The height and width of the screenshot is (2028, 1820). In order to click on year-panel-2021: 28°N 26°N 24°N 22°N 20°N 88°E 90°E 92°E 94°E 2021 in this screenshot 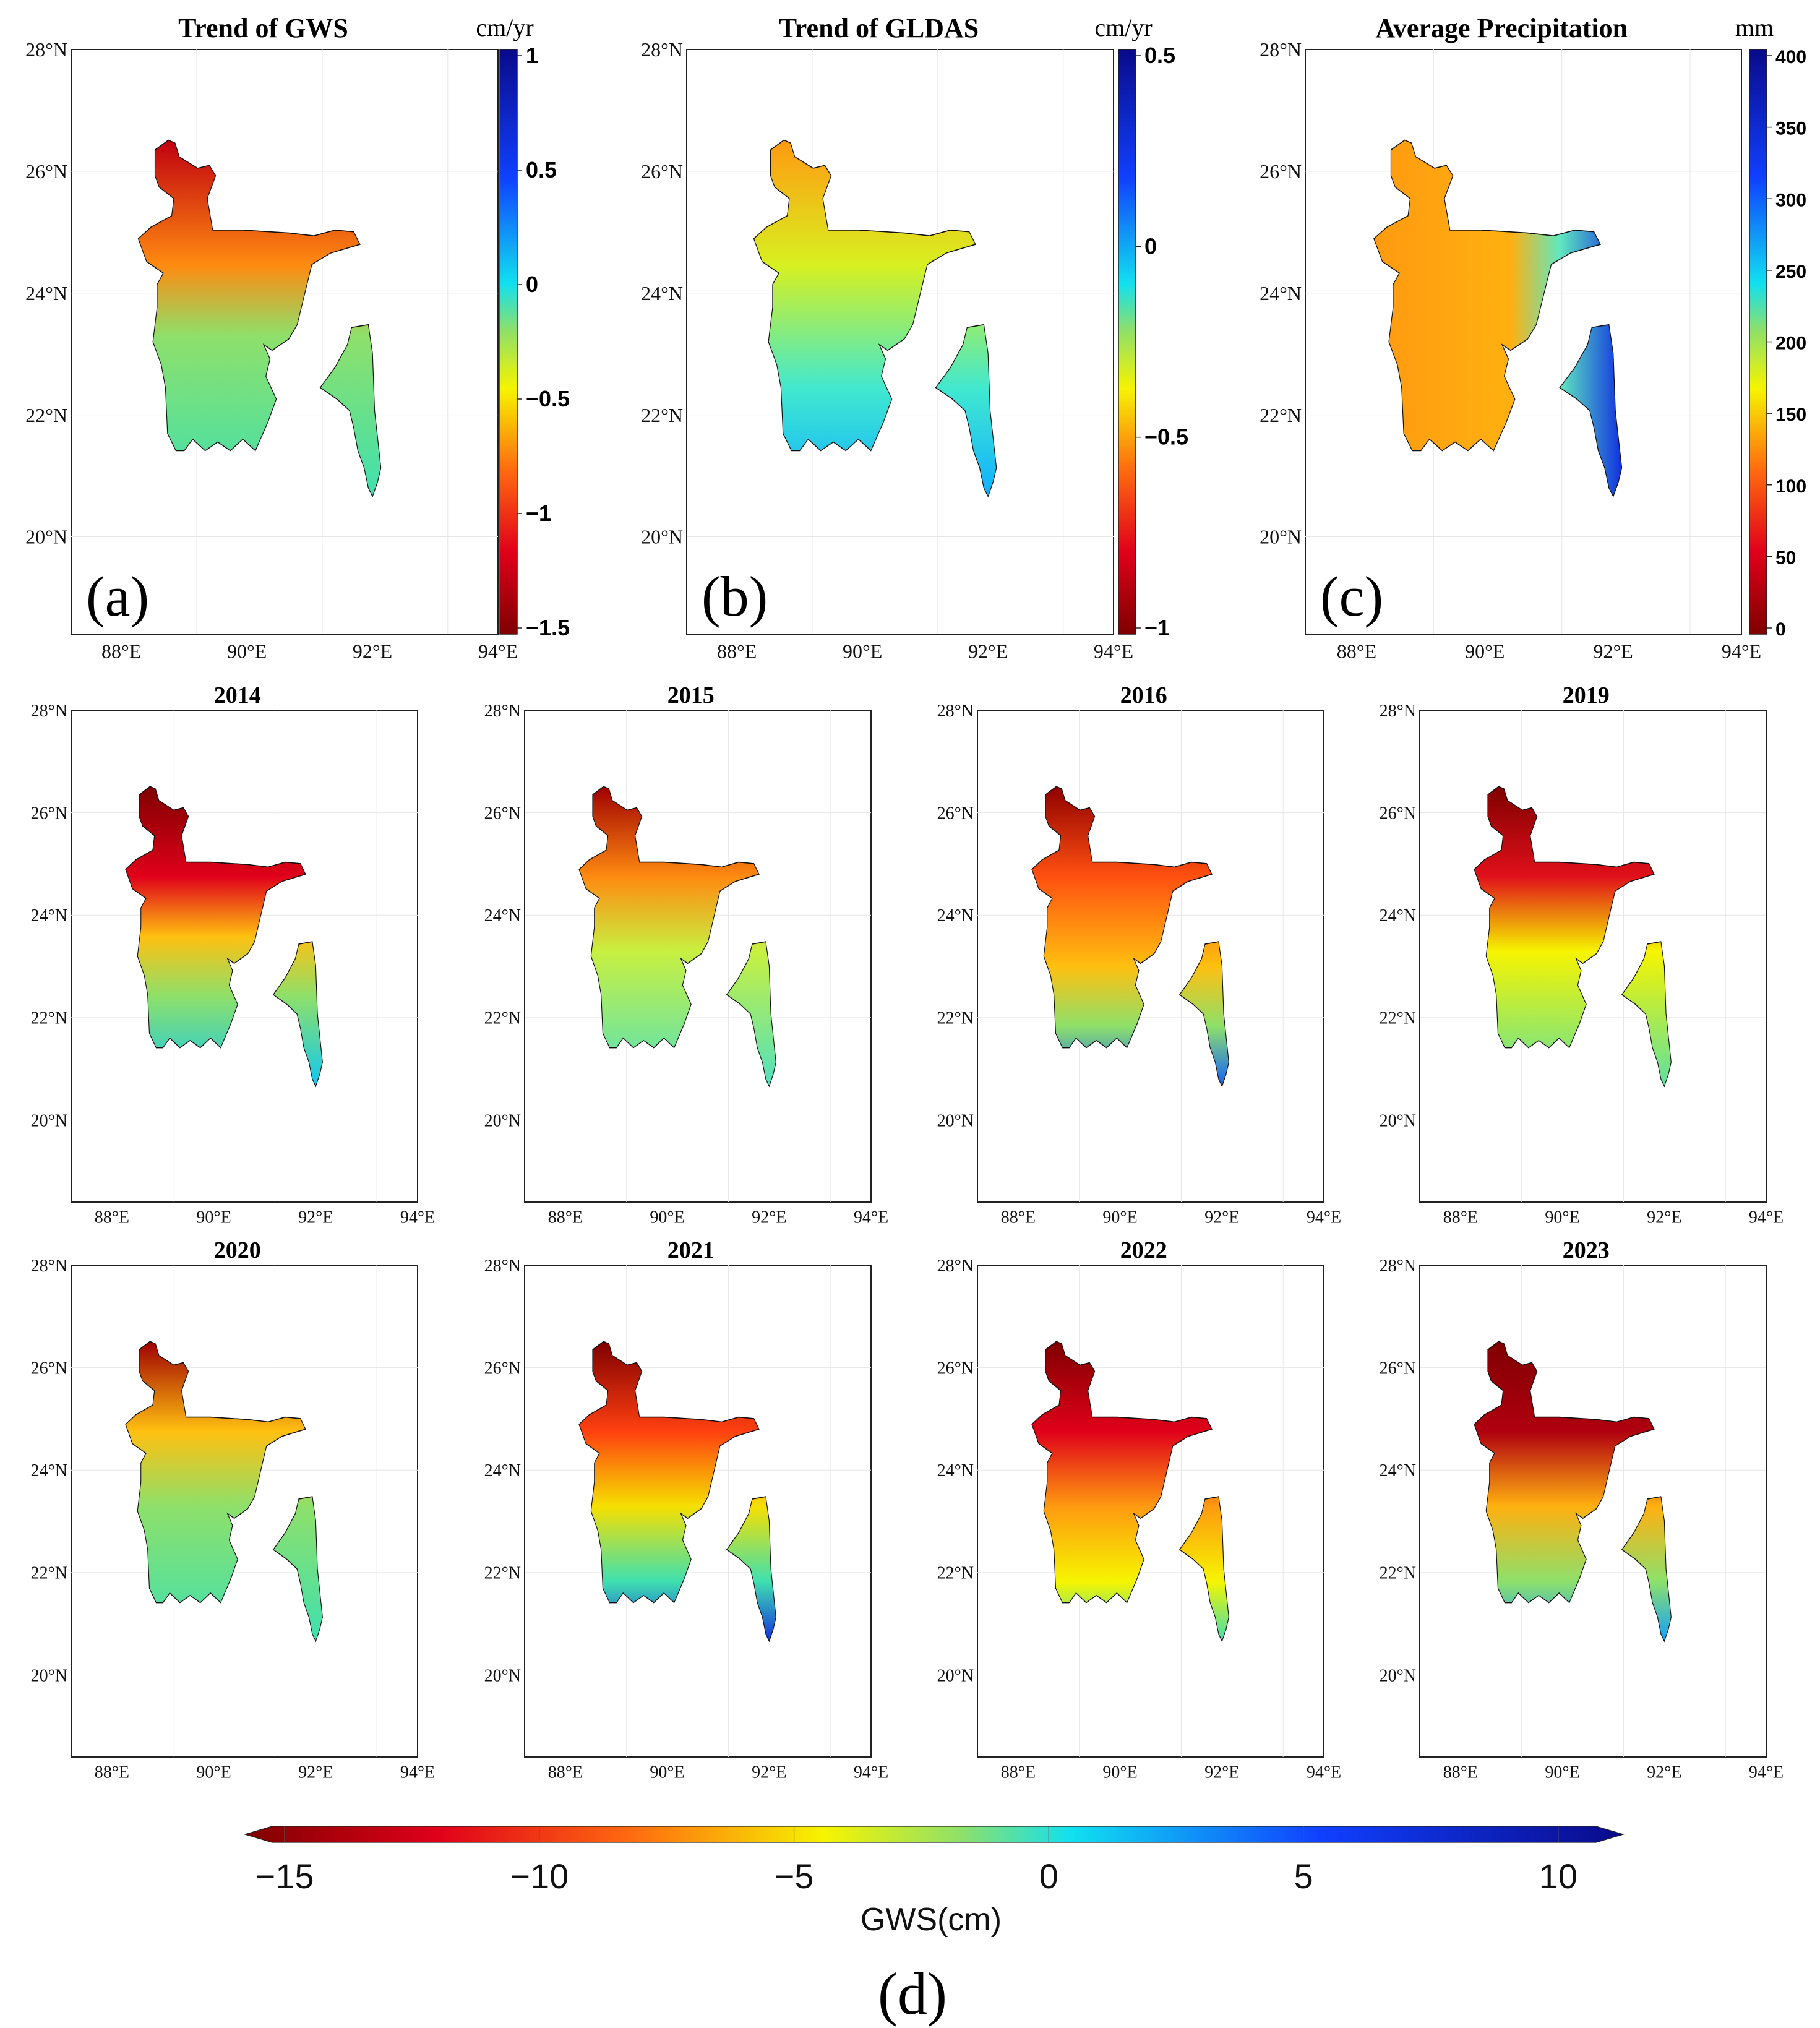, I will do `click(686, 1509)`.